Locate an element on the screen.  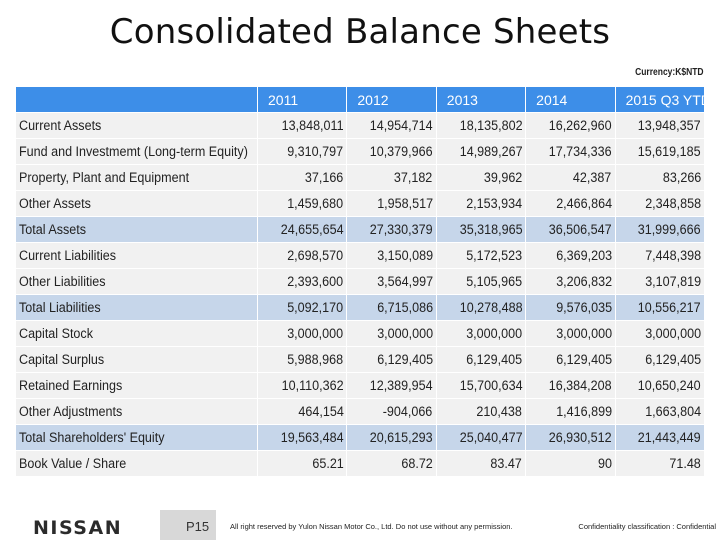
value-cell: 1,958,517 is located at coordinates (391, 203).